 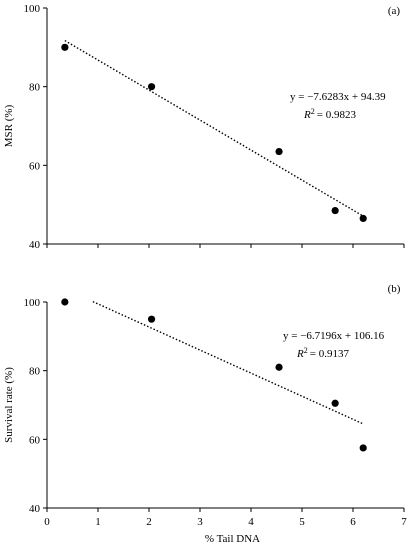 I want to click on x-tick-label: 3, so click(x=200, y=522).